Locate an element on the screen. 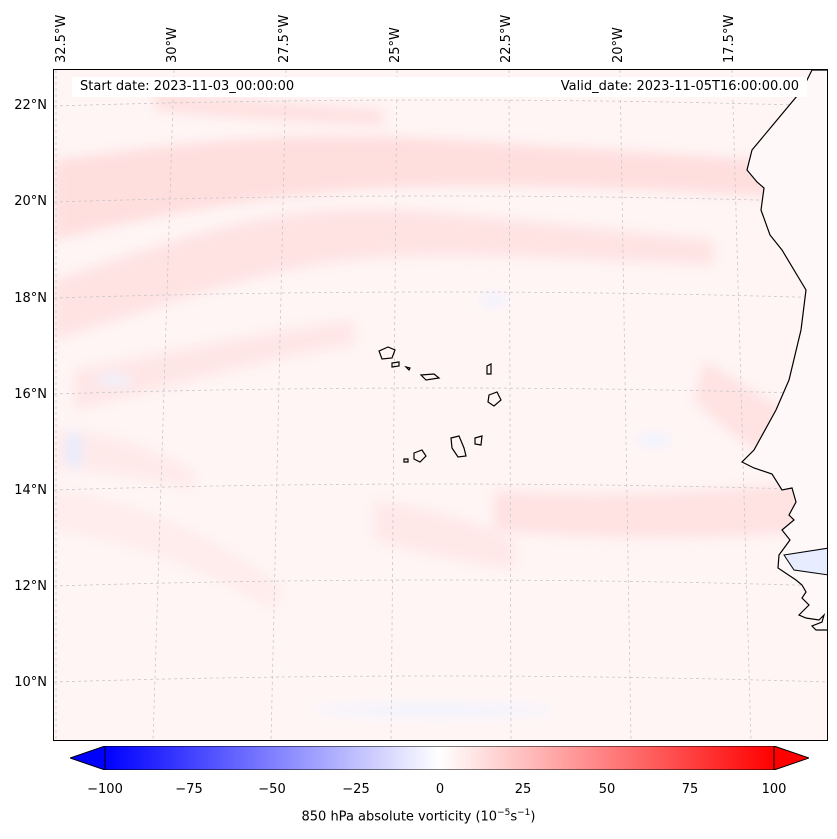 This screenshot has height=839, width=837. start-date-label: Start date: 2023-11-03_00:00:00 is located at coordinates (187, 86).